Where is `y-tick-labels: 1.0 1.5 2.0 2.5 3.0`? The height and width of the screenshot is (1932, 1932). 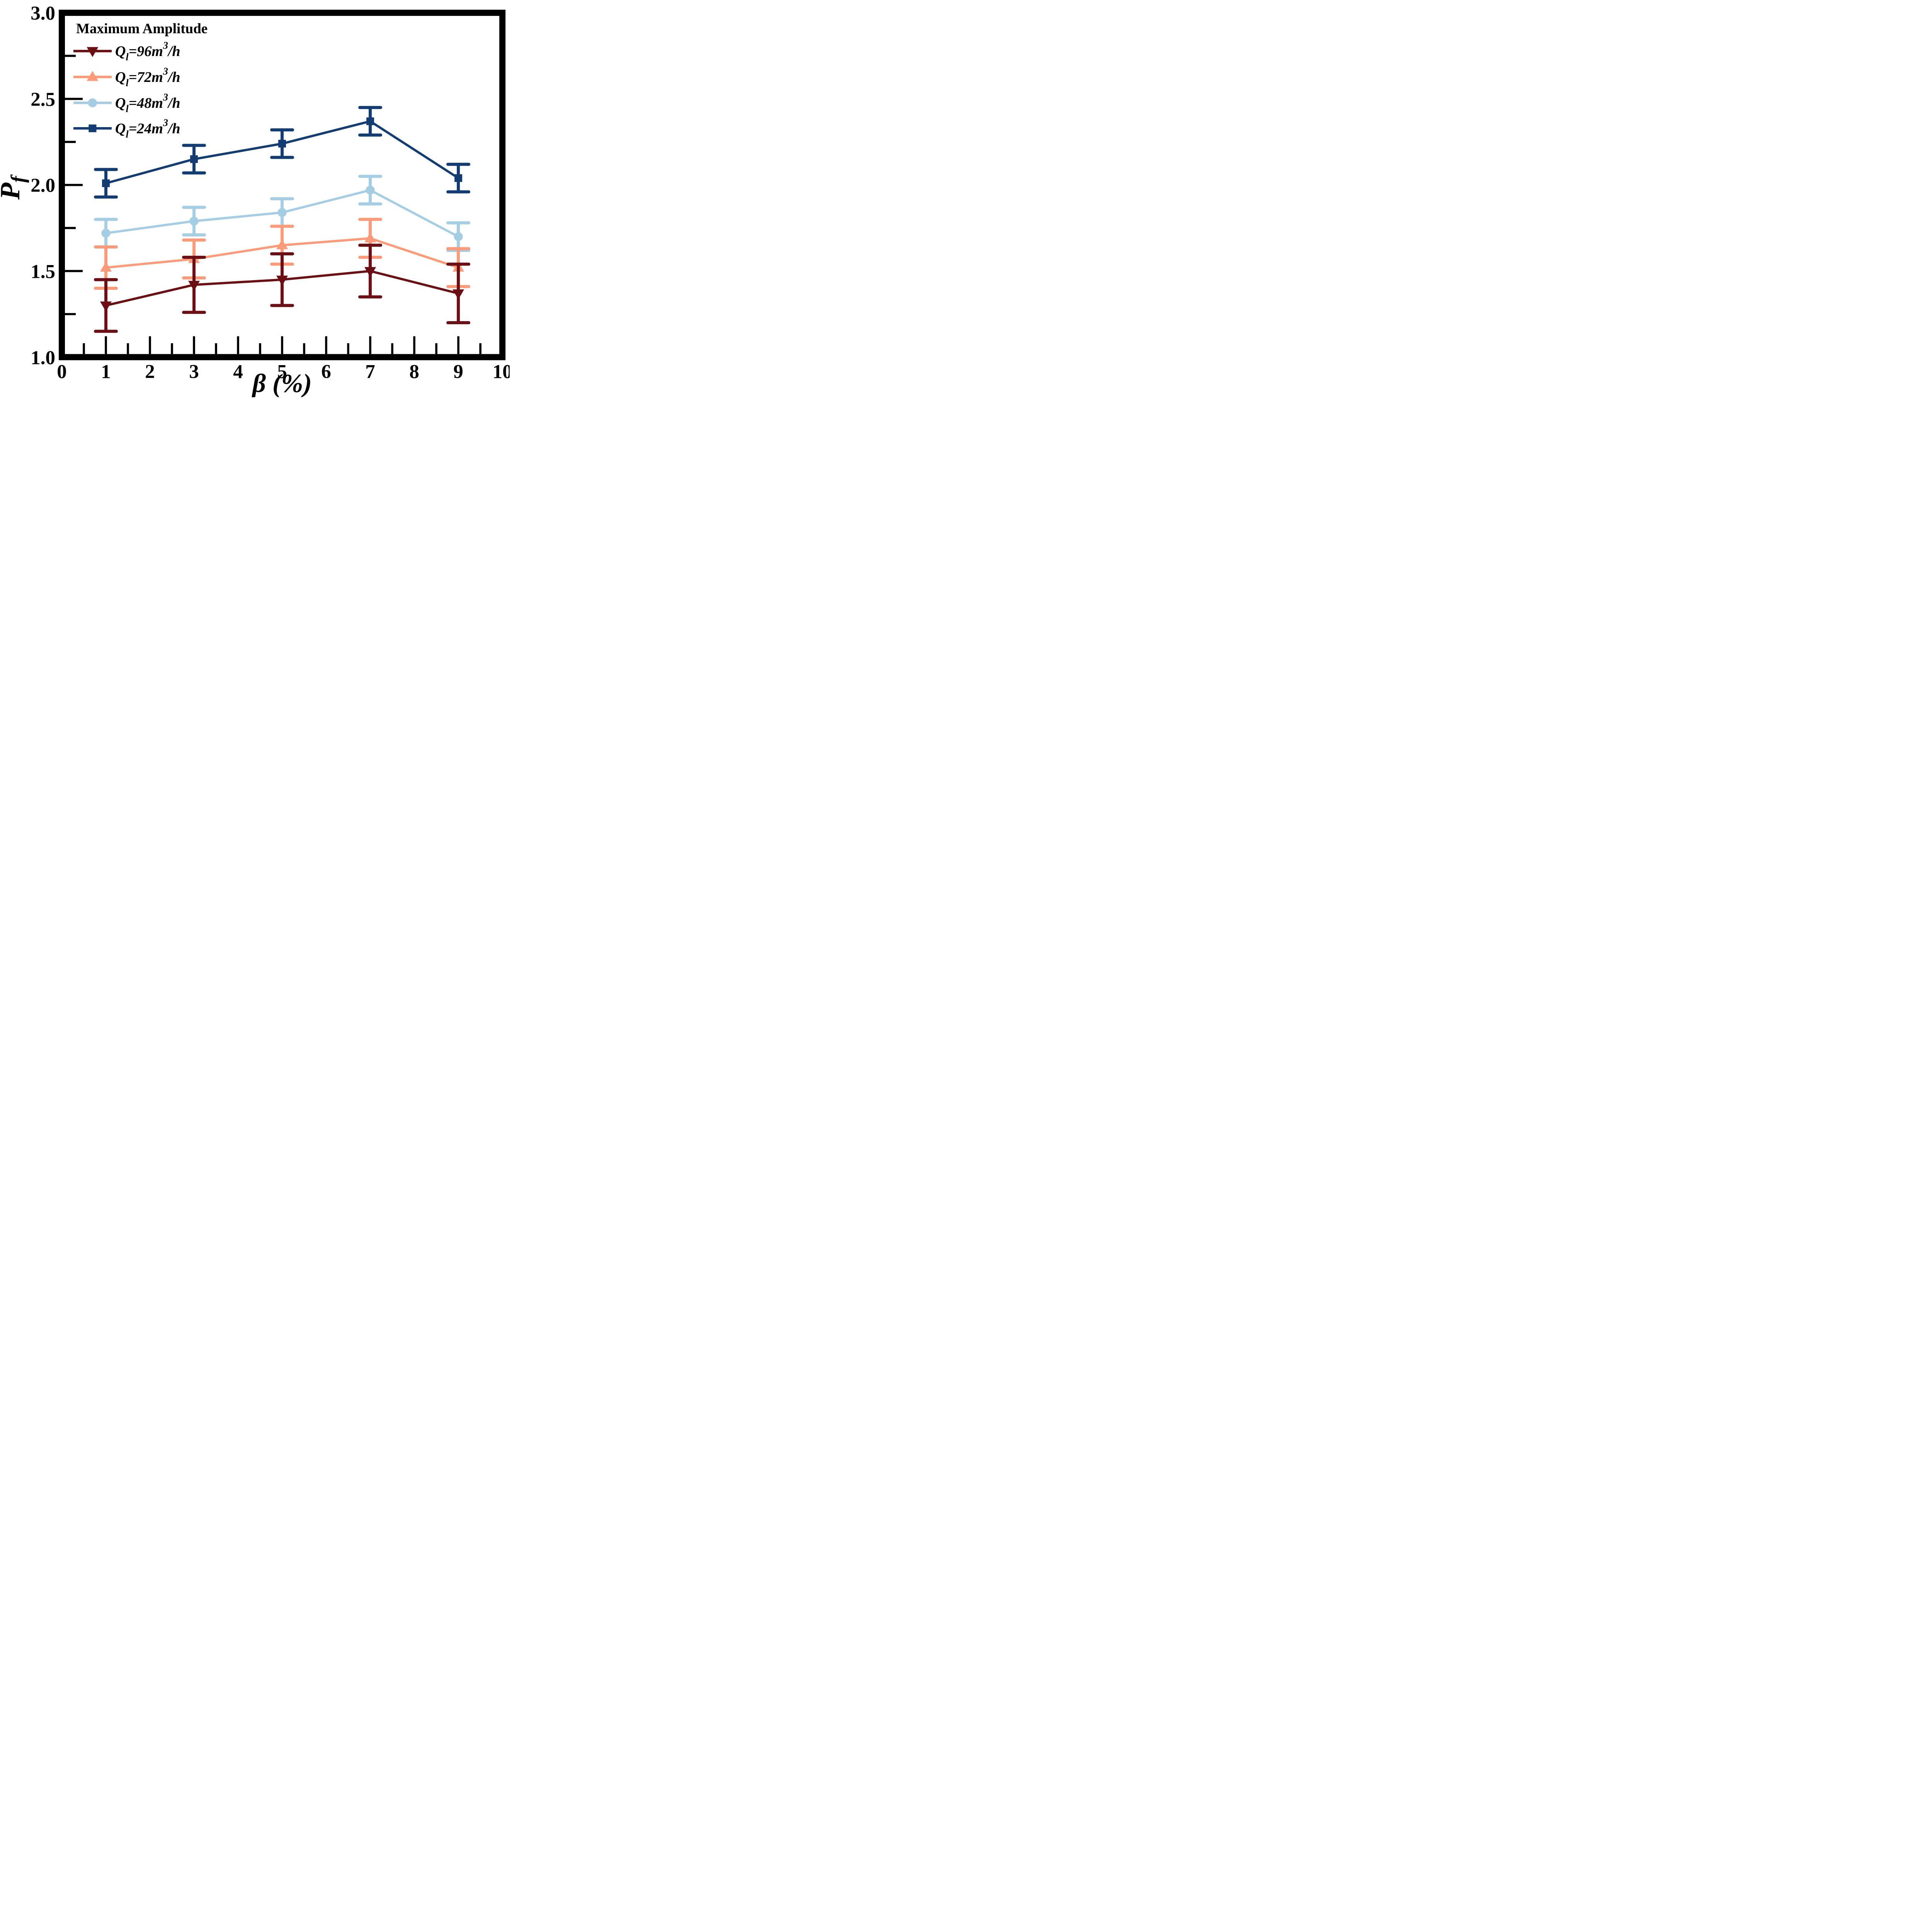 y-tick-labels: 1.0 1.5 2.0 2.5 3.0 is located at coordinates (43, 186).